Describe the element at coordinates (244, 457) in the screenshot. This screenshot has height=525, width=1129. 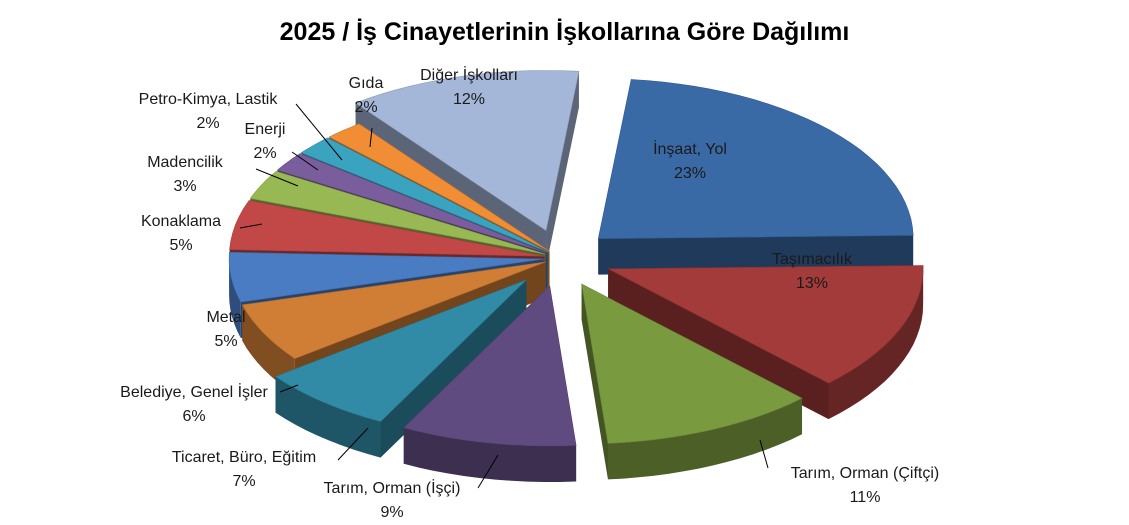
I see `slice-label-4: Ticaret, Büro, Eğitim` at that location.